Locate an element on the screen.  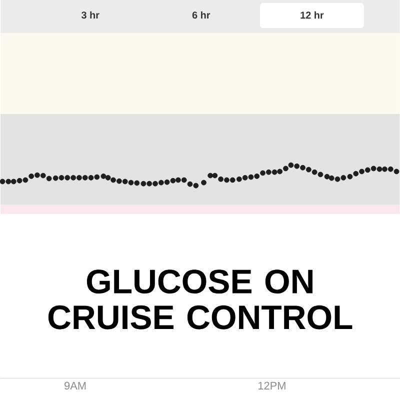
text: GLUCOSE ON CRUISE CONTROL is located at coordinates (200, 299).